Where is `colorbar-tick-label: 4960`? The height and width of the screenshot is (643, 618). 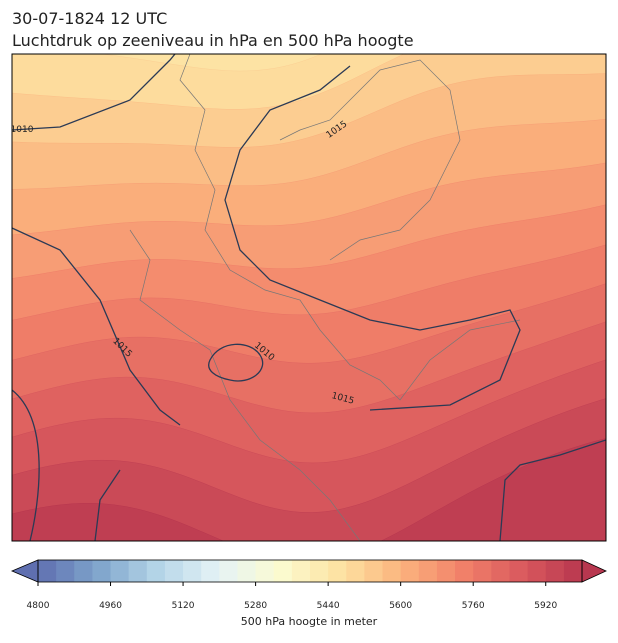 colorbar-tick-label: 4960 is located at coordinates (110, 606).